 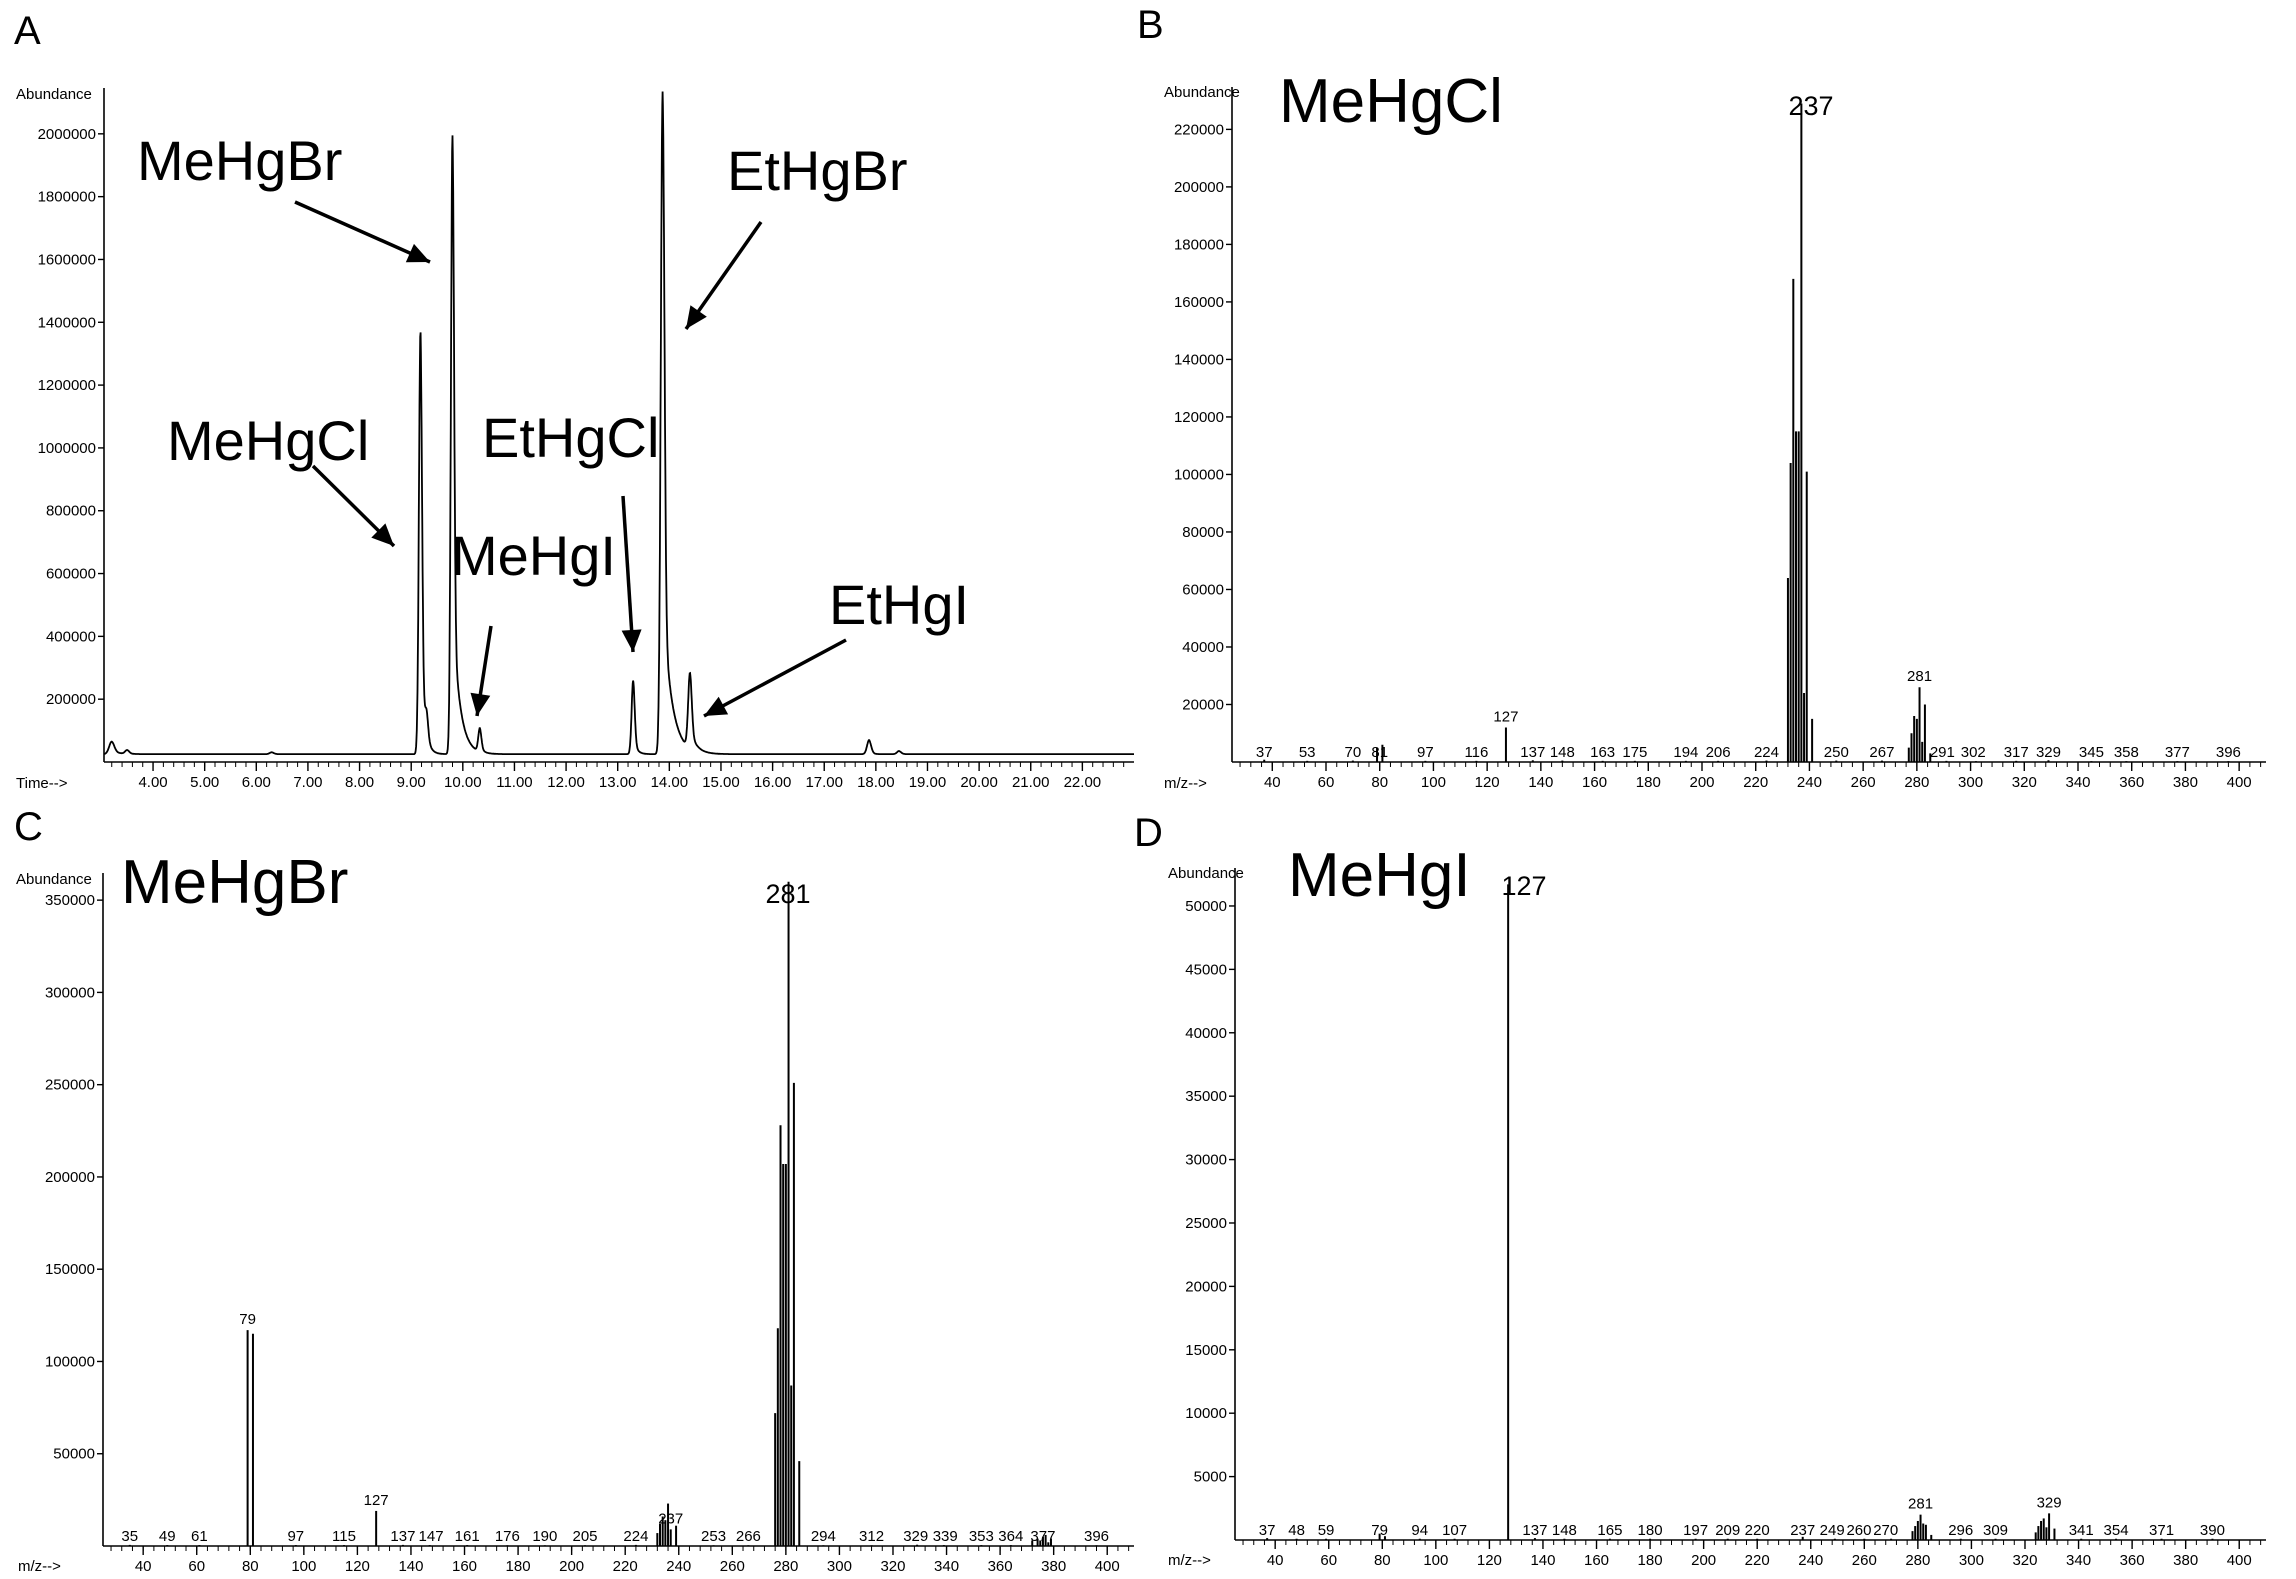 What do you see at coordinates (2212, 1530) in the screenshot?
I see `peak-label: 390` at bounding box center [2212, 1530].